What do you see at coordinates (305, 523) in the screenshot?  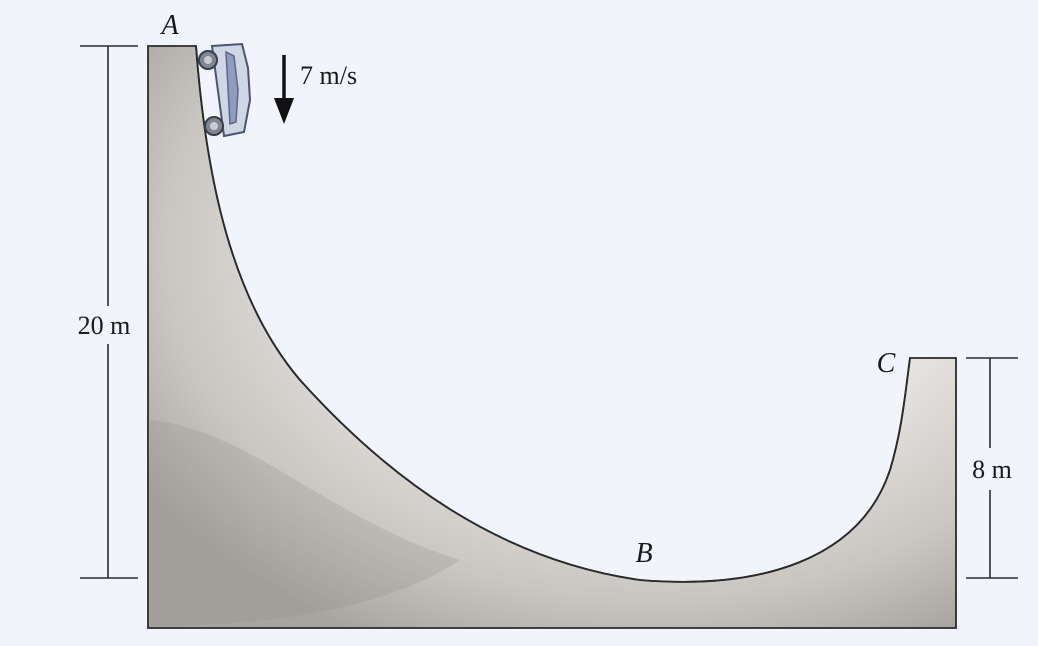 I see `ramp-shading` at bounding box center [305, 523].